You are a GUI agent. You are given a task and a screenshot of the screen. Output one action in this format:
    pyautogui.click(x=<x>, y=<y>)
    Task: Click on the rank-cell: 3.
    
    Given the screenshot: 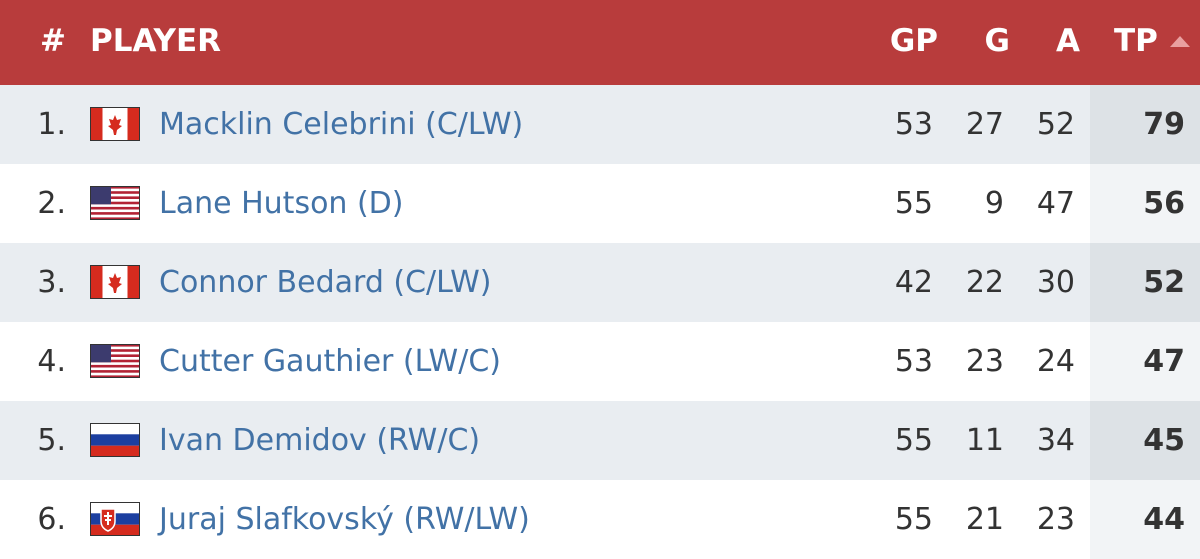 What is the action you would take?
    pyautogui.click(x=51, y=282)
    